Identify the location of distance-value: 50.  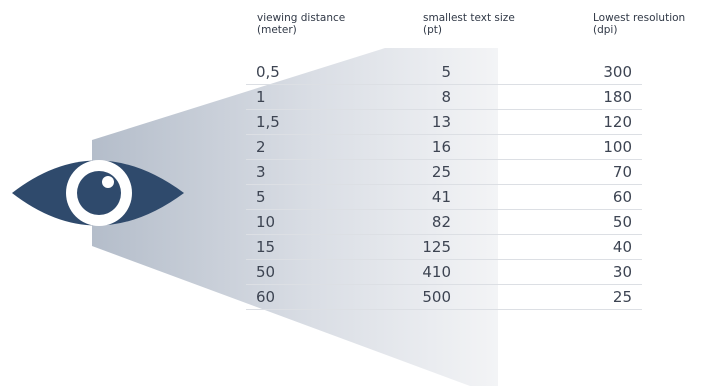
(266, 272).